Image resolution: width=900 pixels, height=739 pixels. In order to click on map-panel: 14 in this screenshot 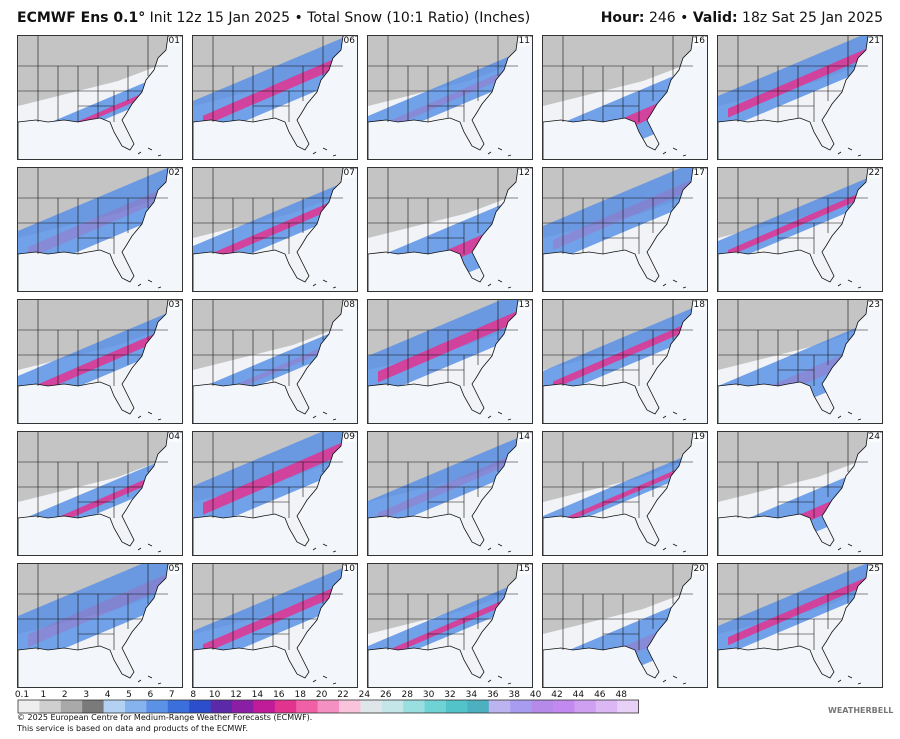, I will do `click(450, 493)`.